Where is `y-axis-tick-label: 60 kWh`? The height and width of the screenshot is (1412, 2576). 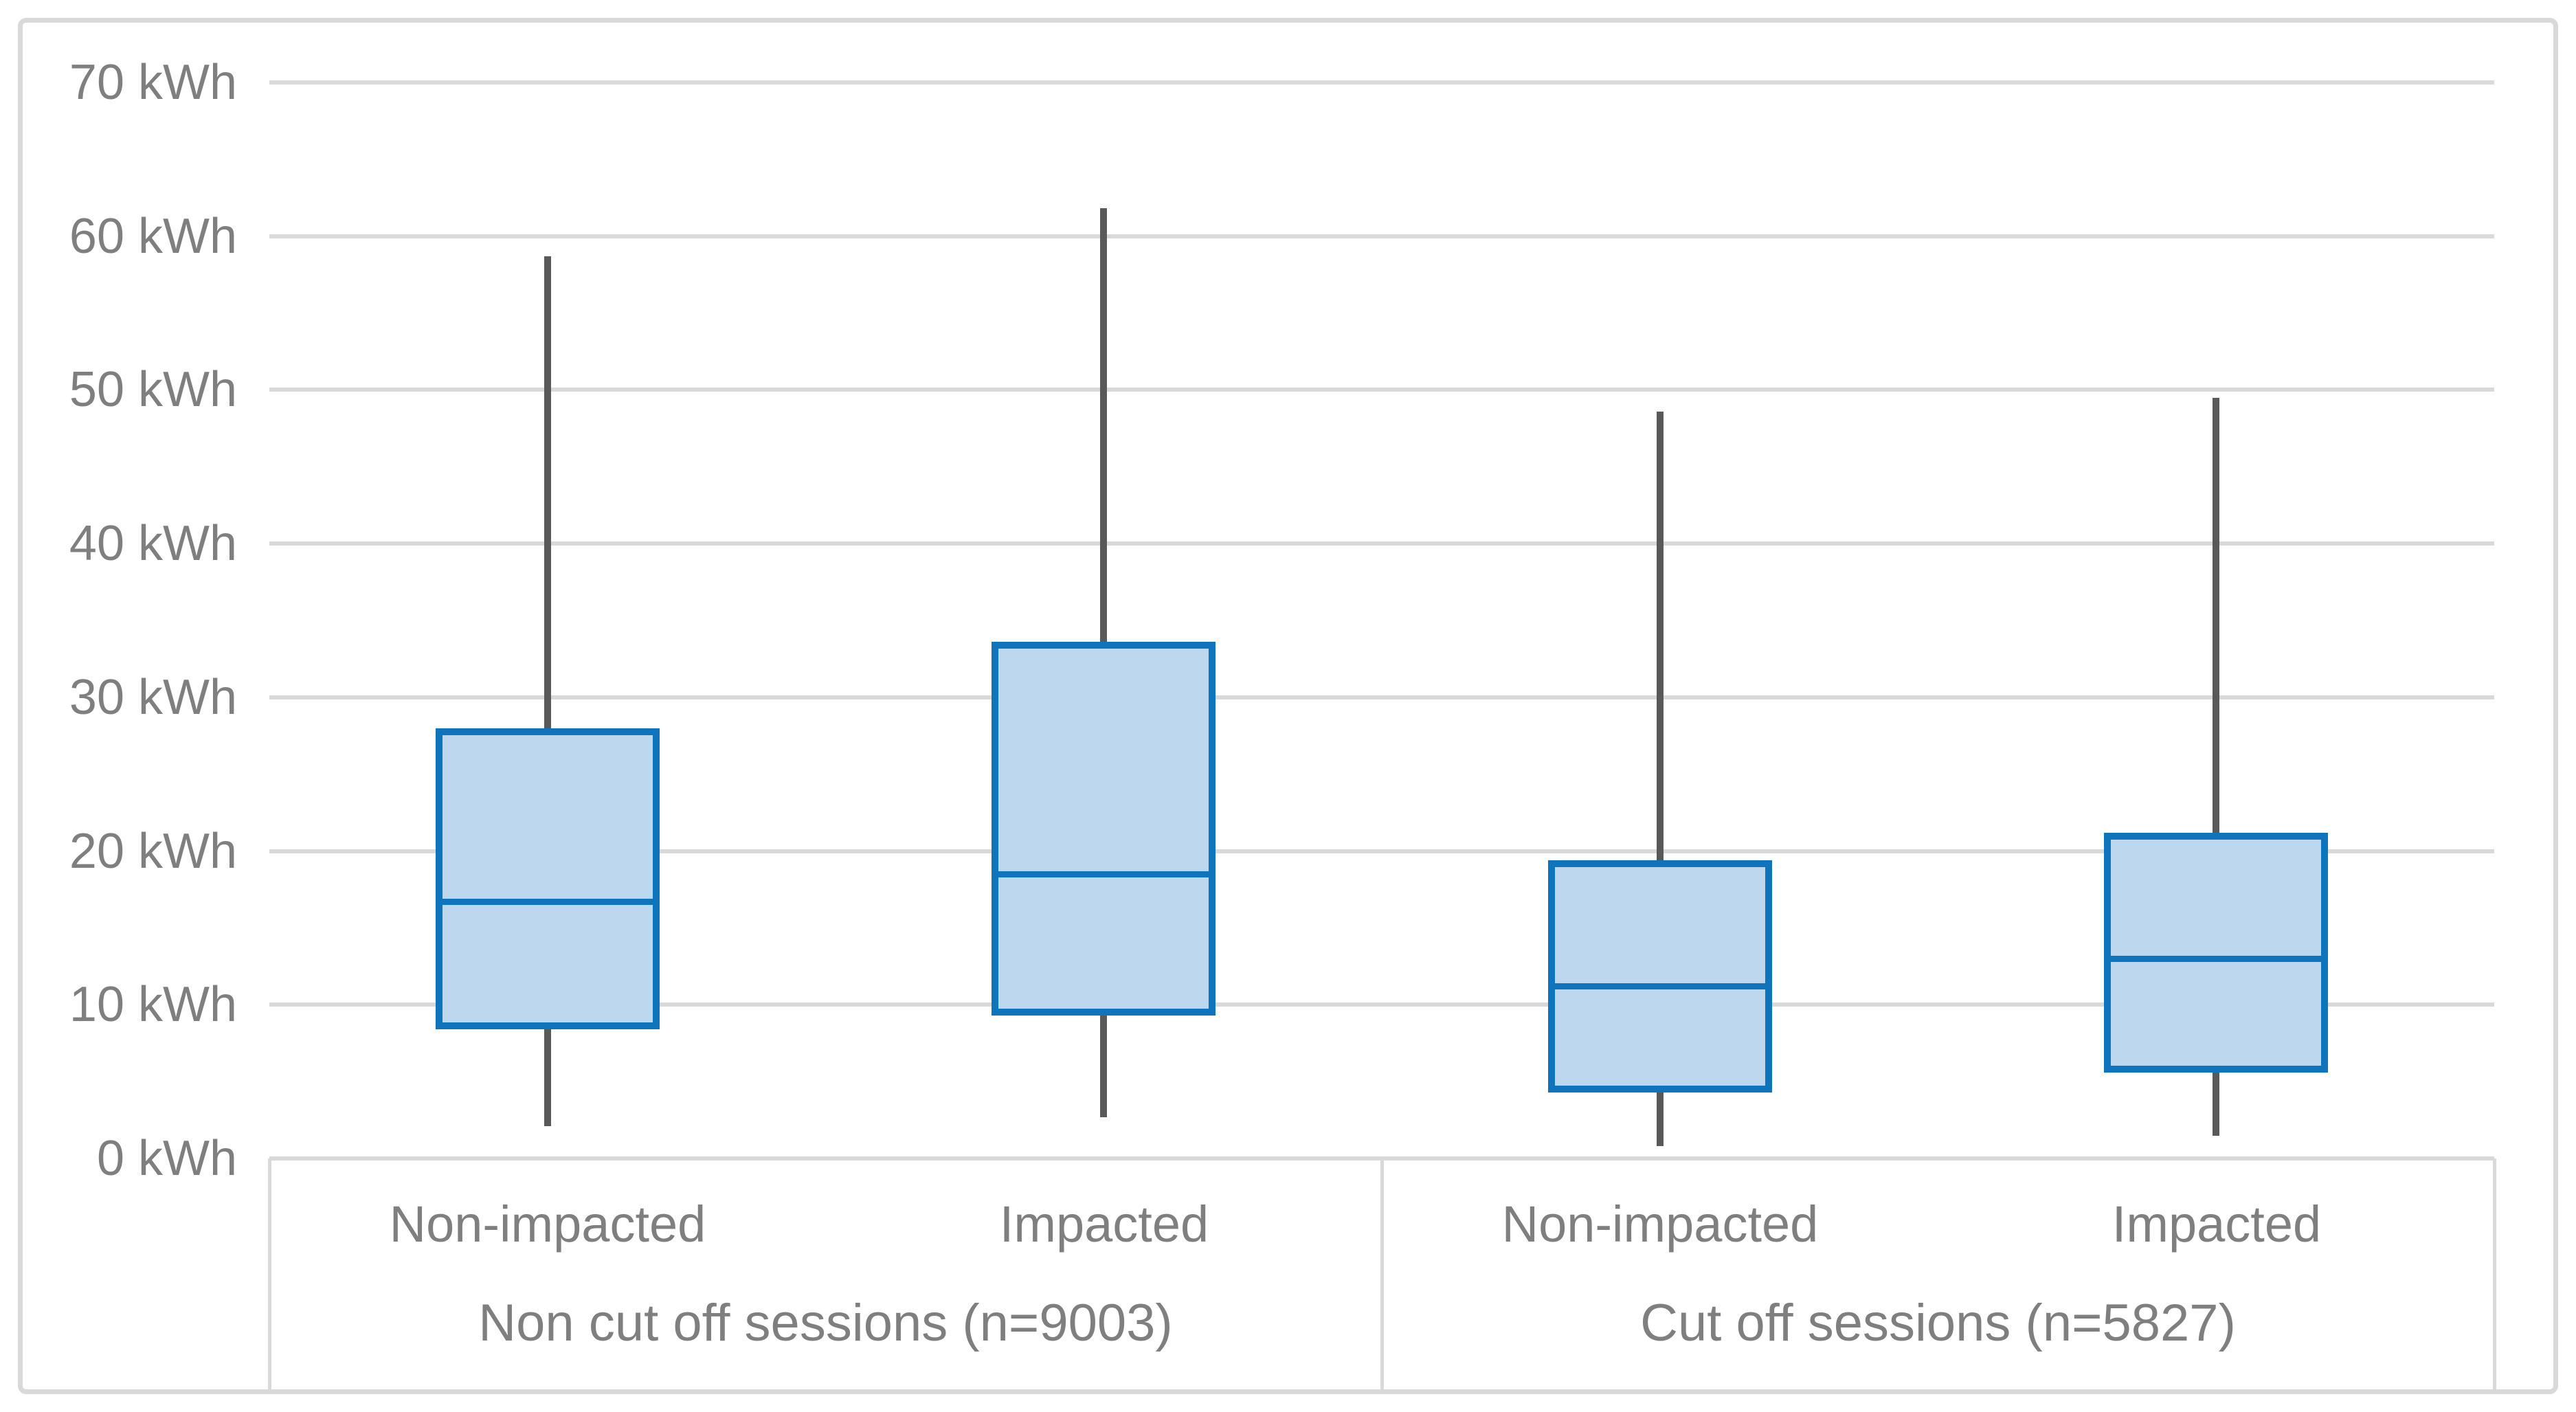 y-axis-tick-label: 60 kWh is located at coordinates (153, 236).